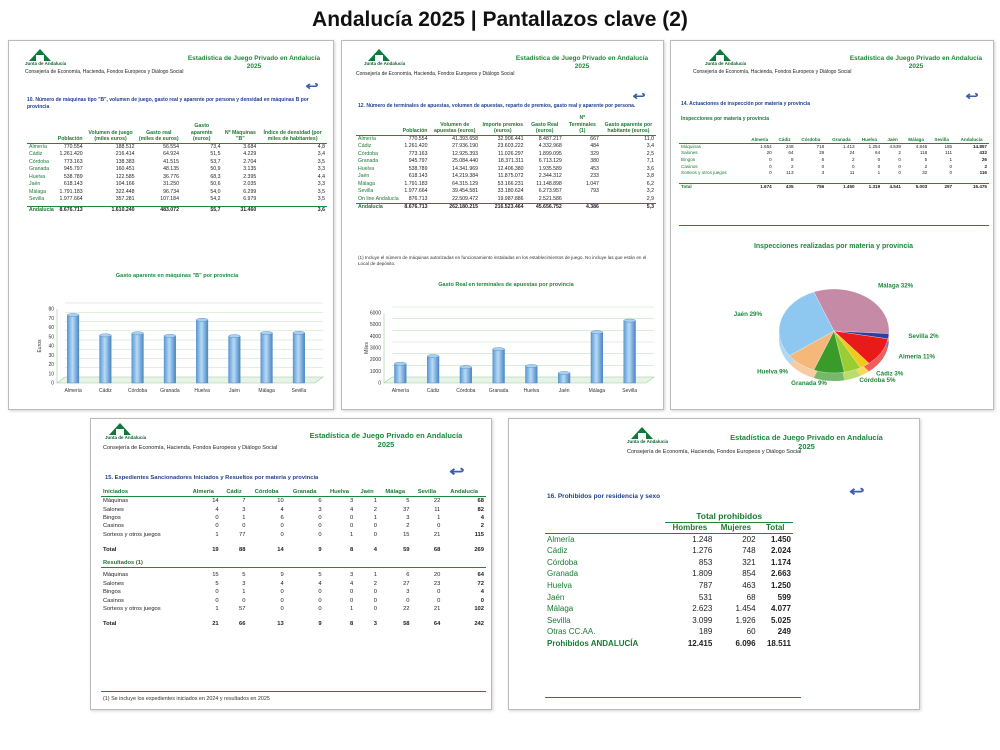 The width and height of the screenshot is (1000, 750). What do you see at coordinates (293, 550) in the screenshot?
I see `total-row: Total 19 88 14 9 8 4 59 68 269` at bounding box center [293, 550].